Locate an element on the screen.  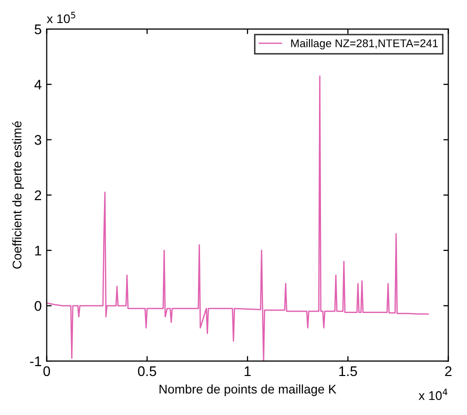
y-axis-title: Coefficient de perte estimé is located at coordinates (18, 195).